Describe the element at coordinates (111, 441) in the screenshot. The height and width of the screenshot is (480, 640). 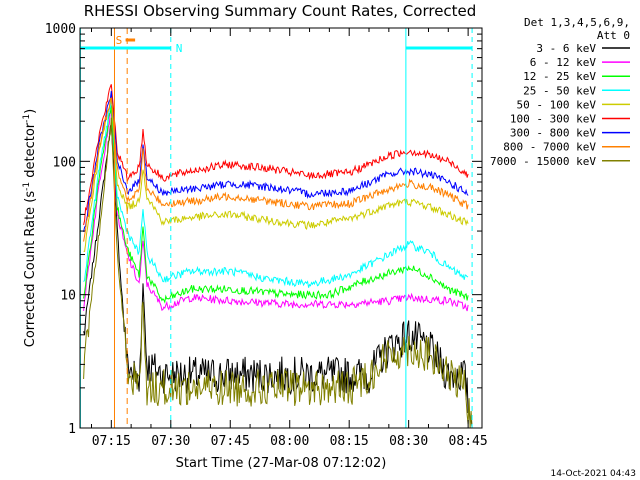
I see `x-tick-label: 07:15` at that location.